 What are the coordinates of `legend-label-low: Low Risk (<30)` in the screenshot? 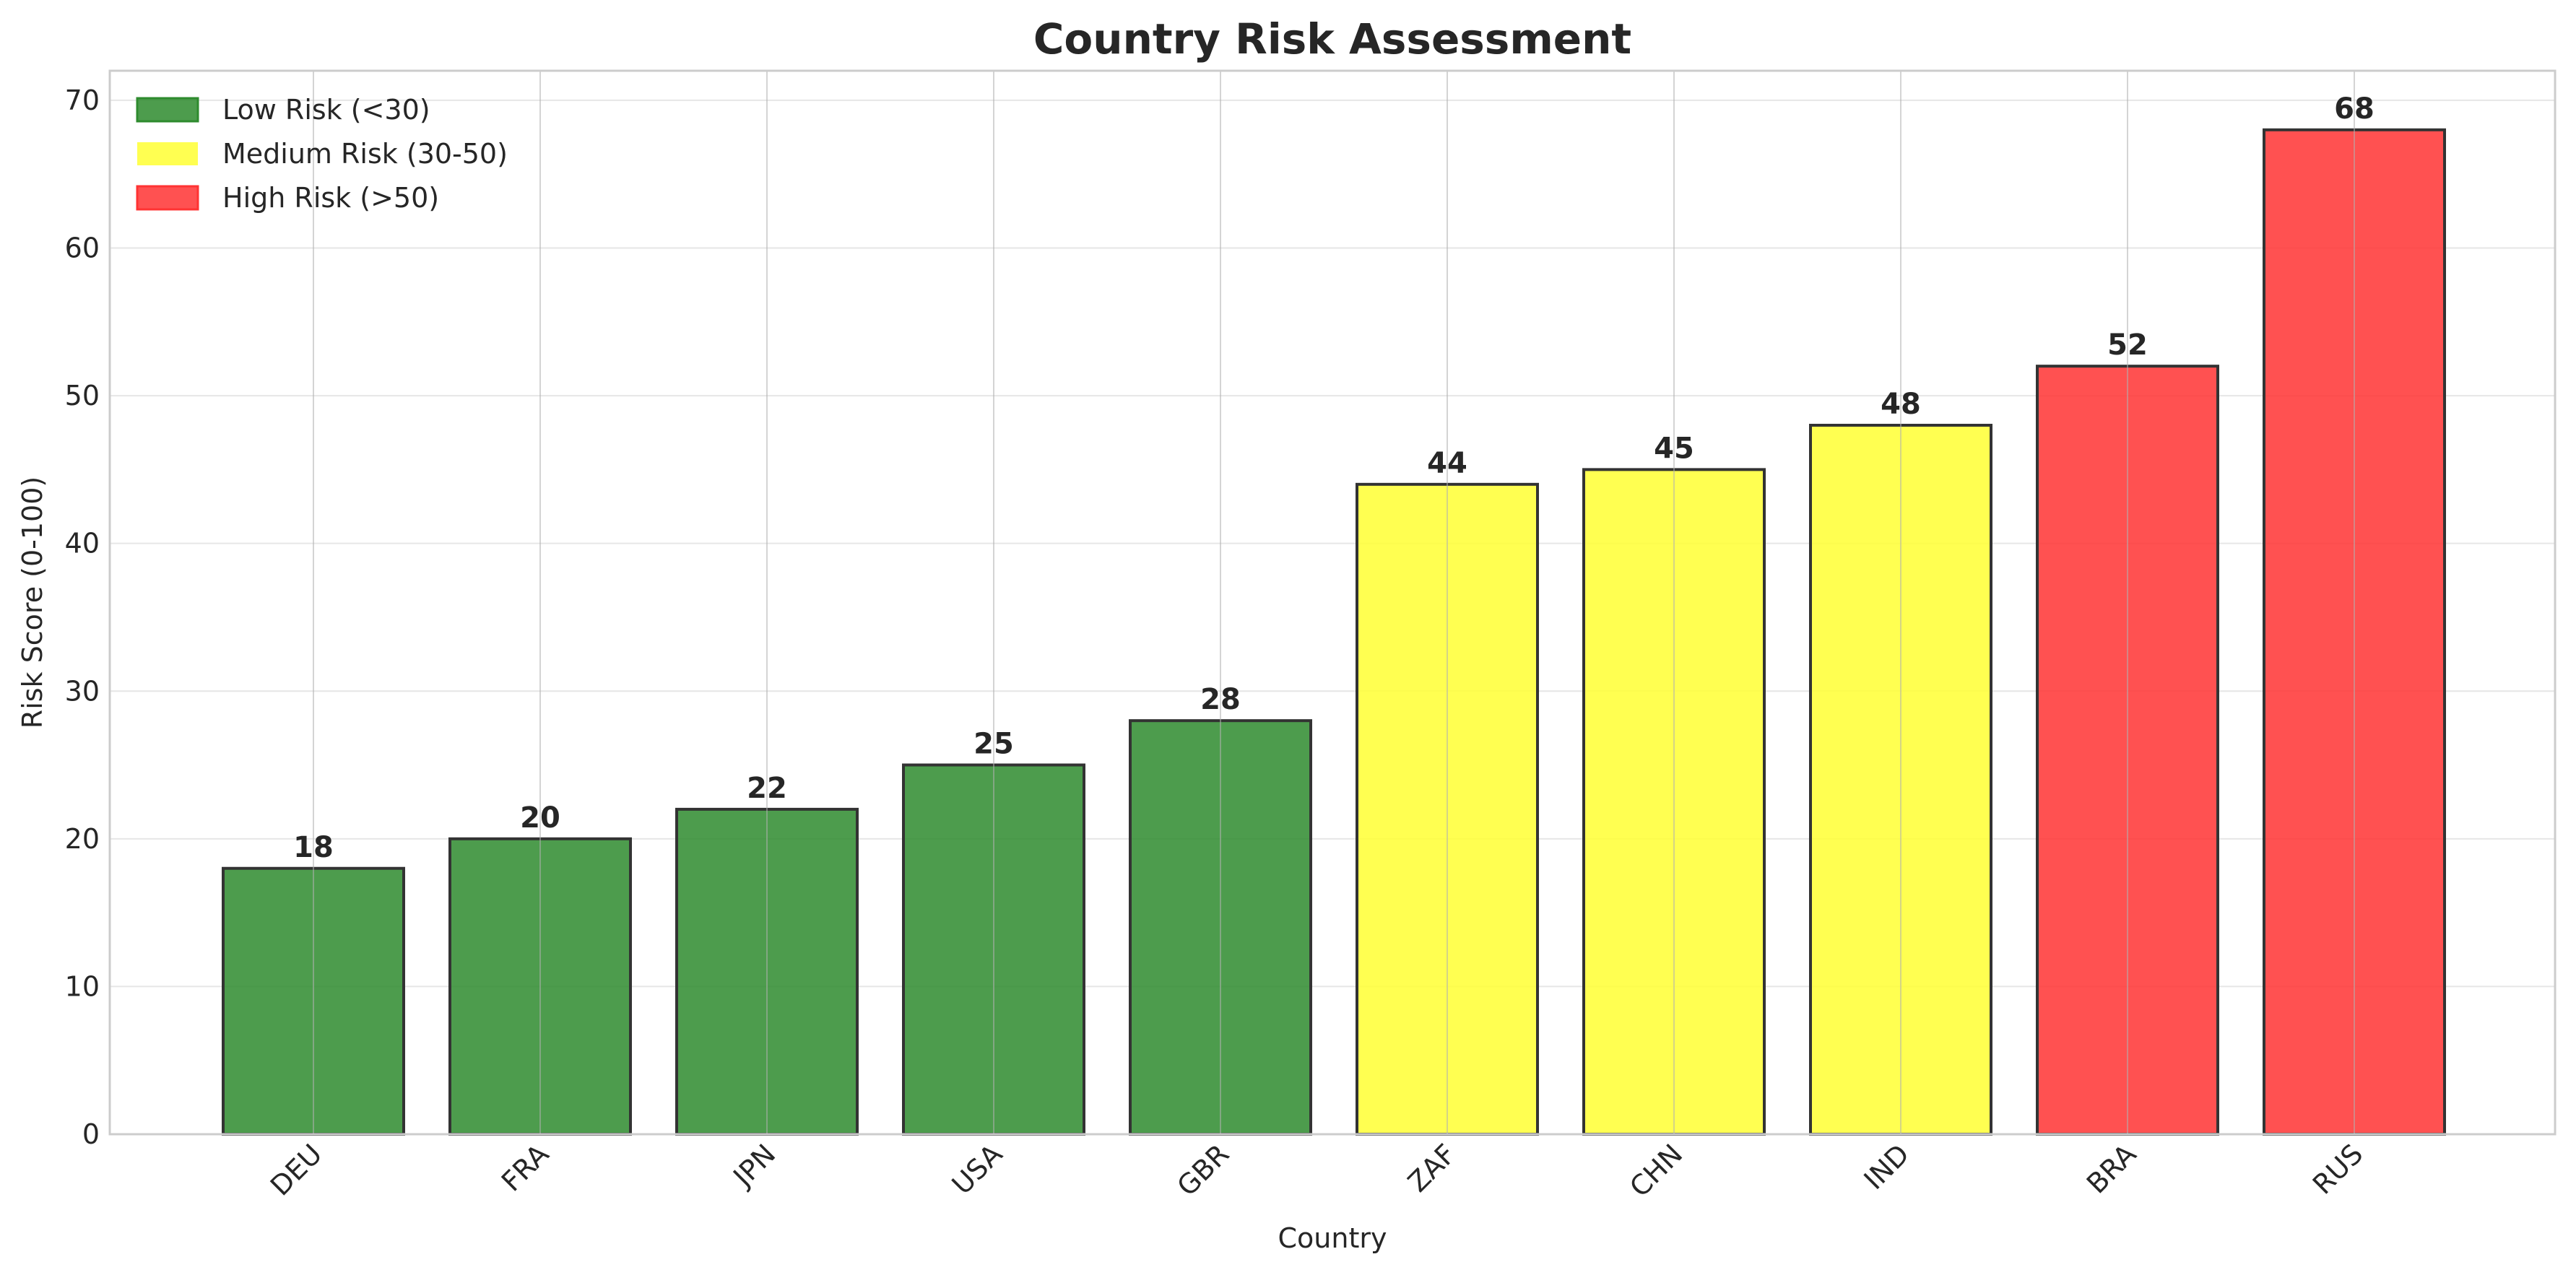 It's located at (326, 110).